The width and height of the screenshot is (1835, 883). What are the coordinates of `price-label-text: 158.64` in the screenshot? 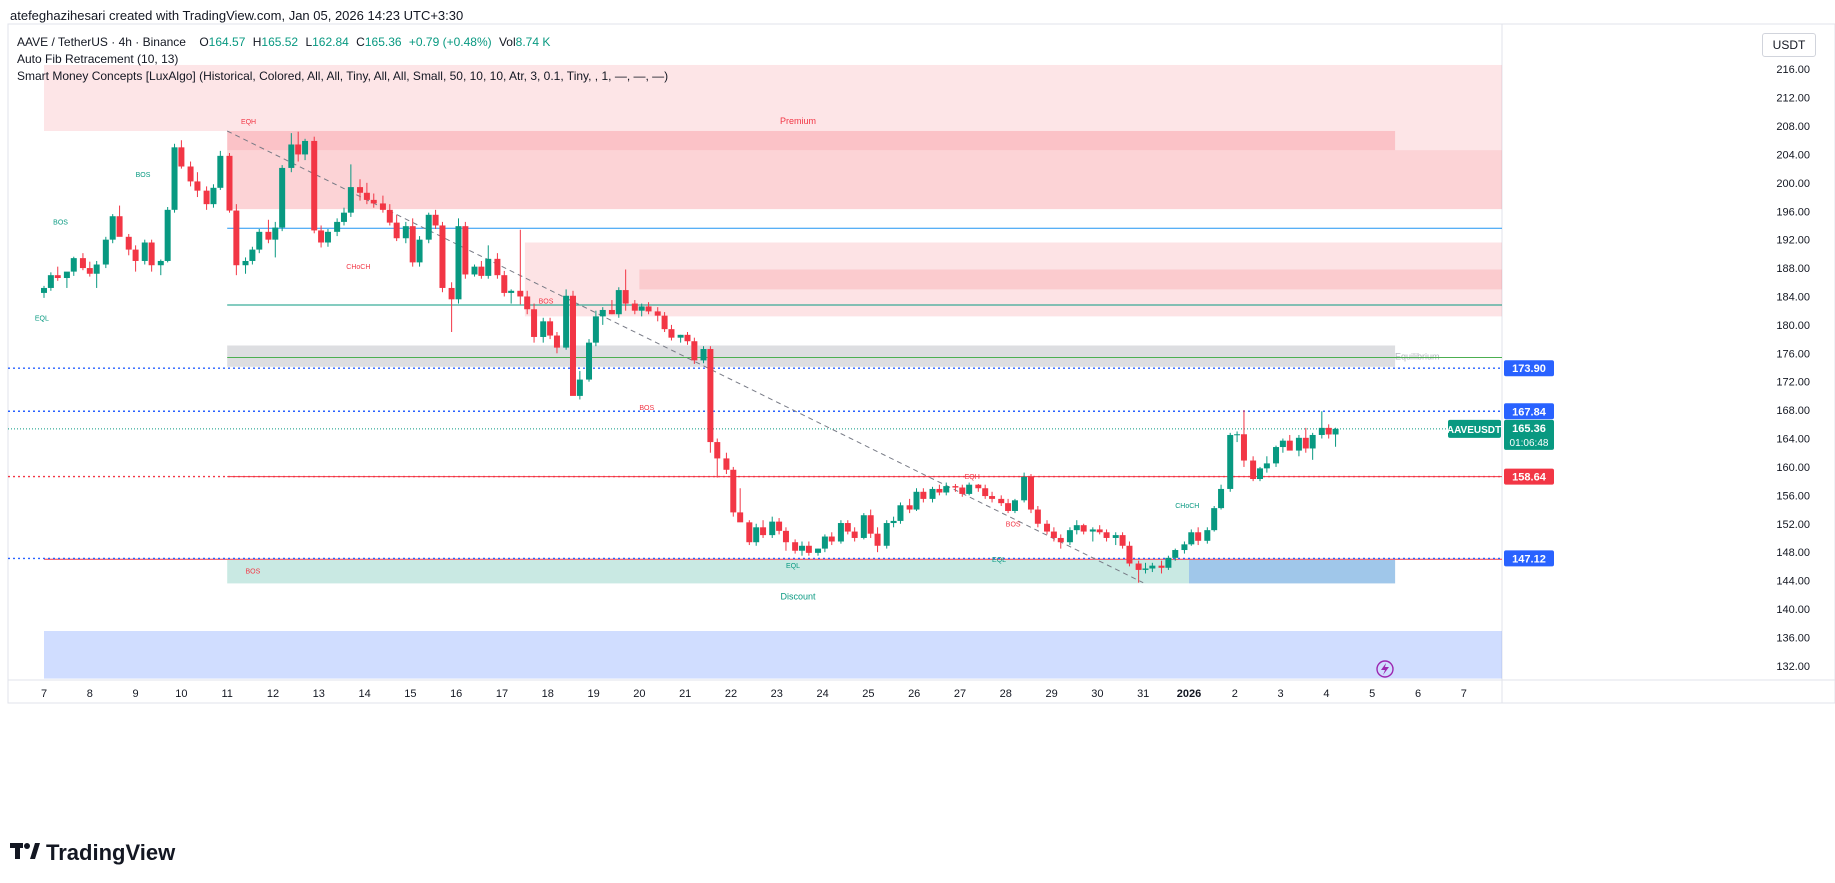 It's located at (1529, 478).